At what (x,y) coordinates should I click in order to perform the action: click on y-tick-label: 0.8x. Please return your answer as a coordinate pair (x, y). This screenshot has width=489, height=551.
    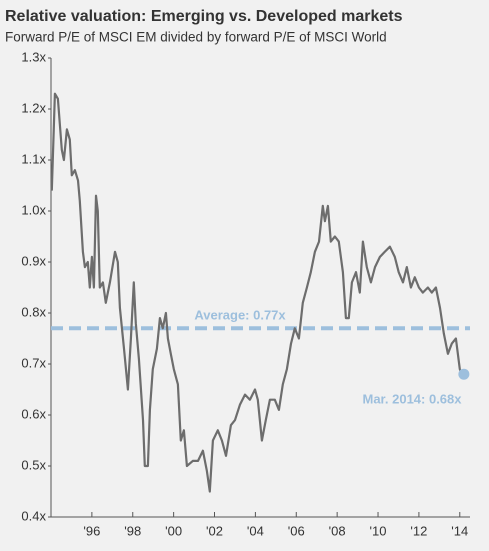
    Looking at the image, I should click on (33, 311).